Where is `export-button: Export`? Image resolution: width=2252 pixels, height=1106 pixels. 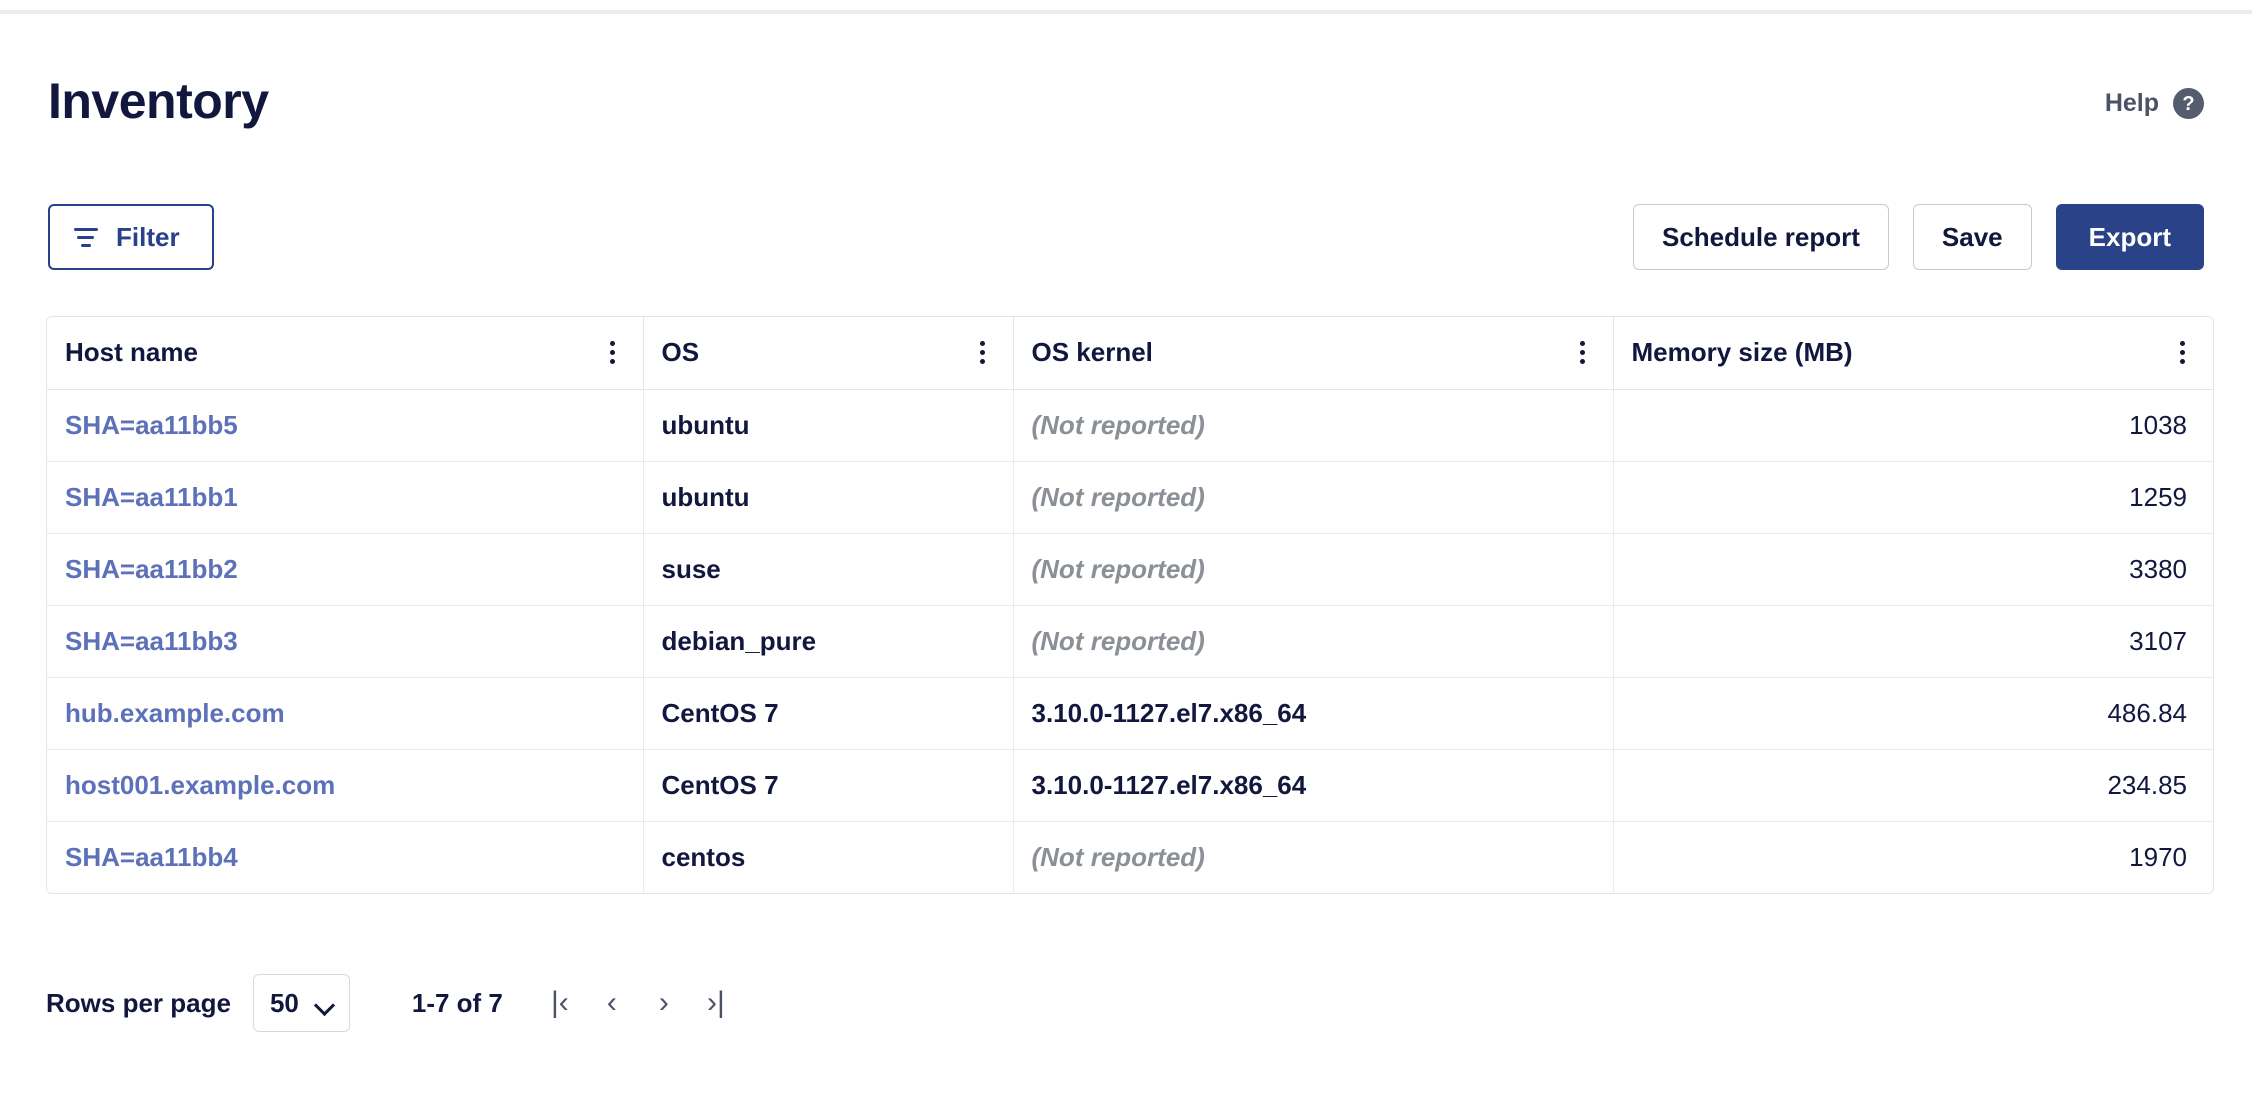
export-button: Export is located at coordinates (2129, 237).